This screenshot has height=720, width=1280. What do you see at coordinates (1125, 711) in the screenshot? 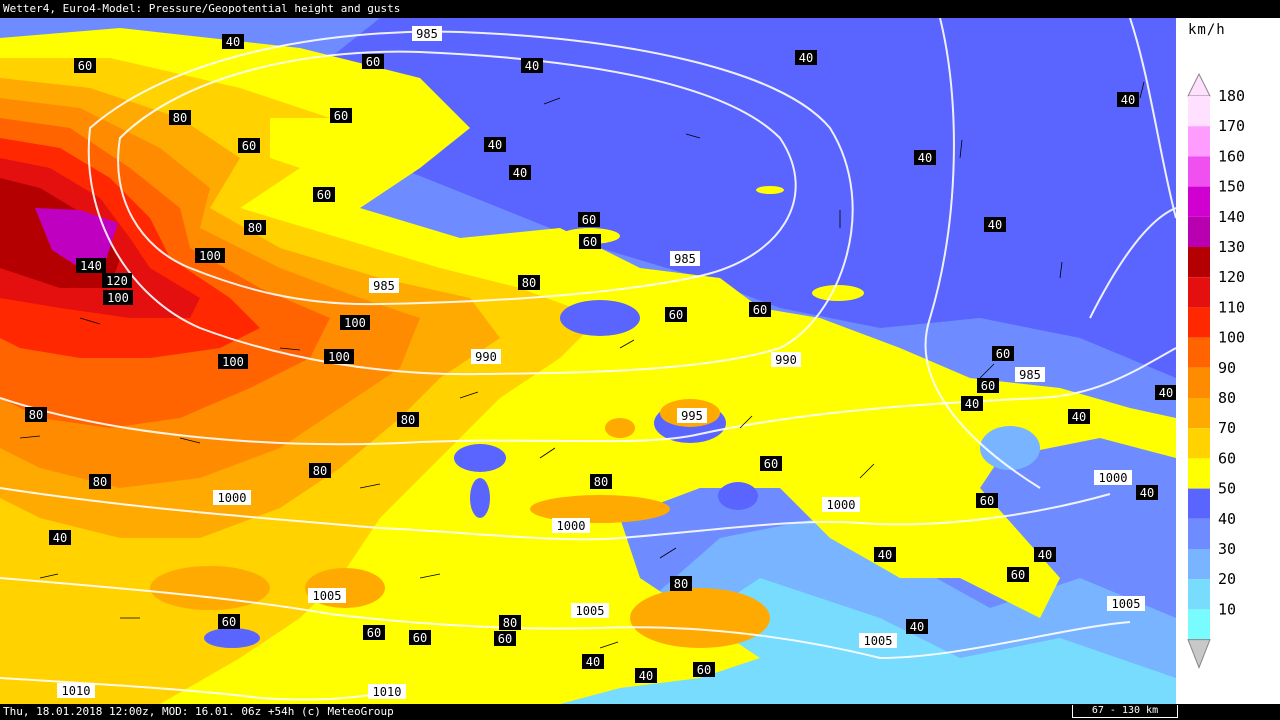
I see `scale-bar: 67 - 130 km` at bounding box center [1125, 711].